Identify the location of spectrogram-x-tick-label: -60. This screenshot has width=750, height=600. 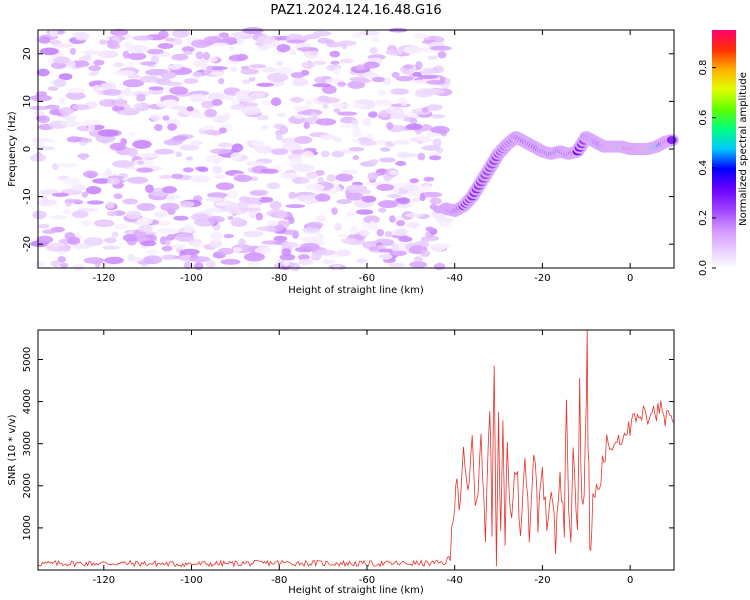
(367, 278).